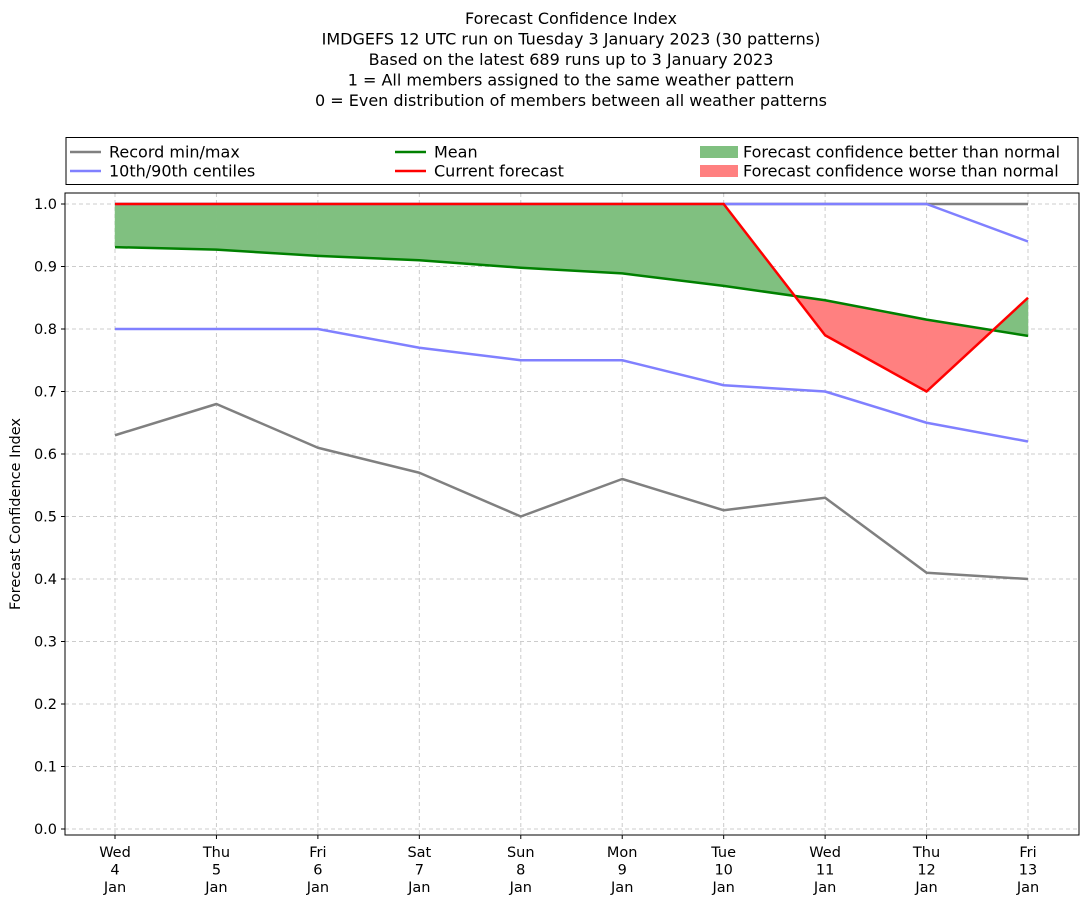 This screenshot has height=924, width=1092. I want to click on x-tick-label-1-0: Thu, so click(216, 853).